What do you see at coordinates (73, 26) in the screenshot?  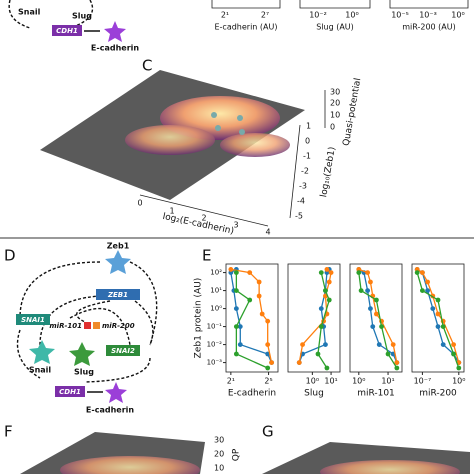 I see `top-network: Snail Slug CDH1 E-cadherin` at bounding box center [73, 26].